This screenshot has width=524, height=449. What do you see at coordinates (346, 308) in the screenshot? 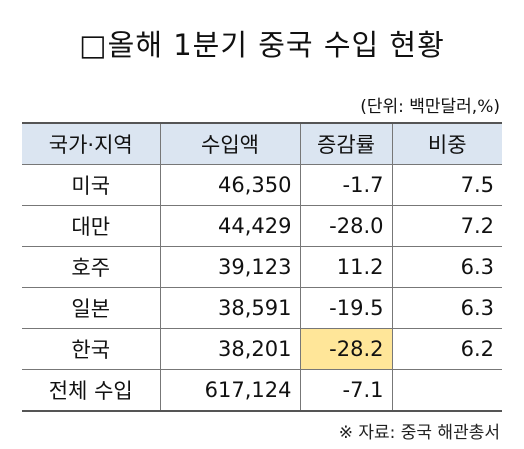
I see `table-cell: -19.5` at bounding box center [346, 308].